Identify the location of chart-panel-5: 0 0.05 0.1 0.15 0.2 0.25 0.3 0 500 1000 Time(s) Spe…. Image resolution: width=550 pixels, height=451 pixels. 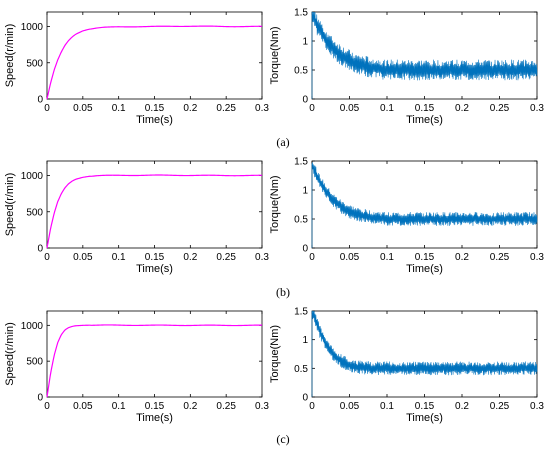
(136, 367).